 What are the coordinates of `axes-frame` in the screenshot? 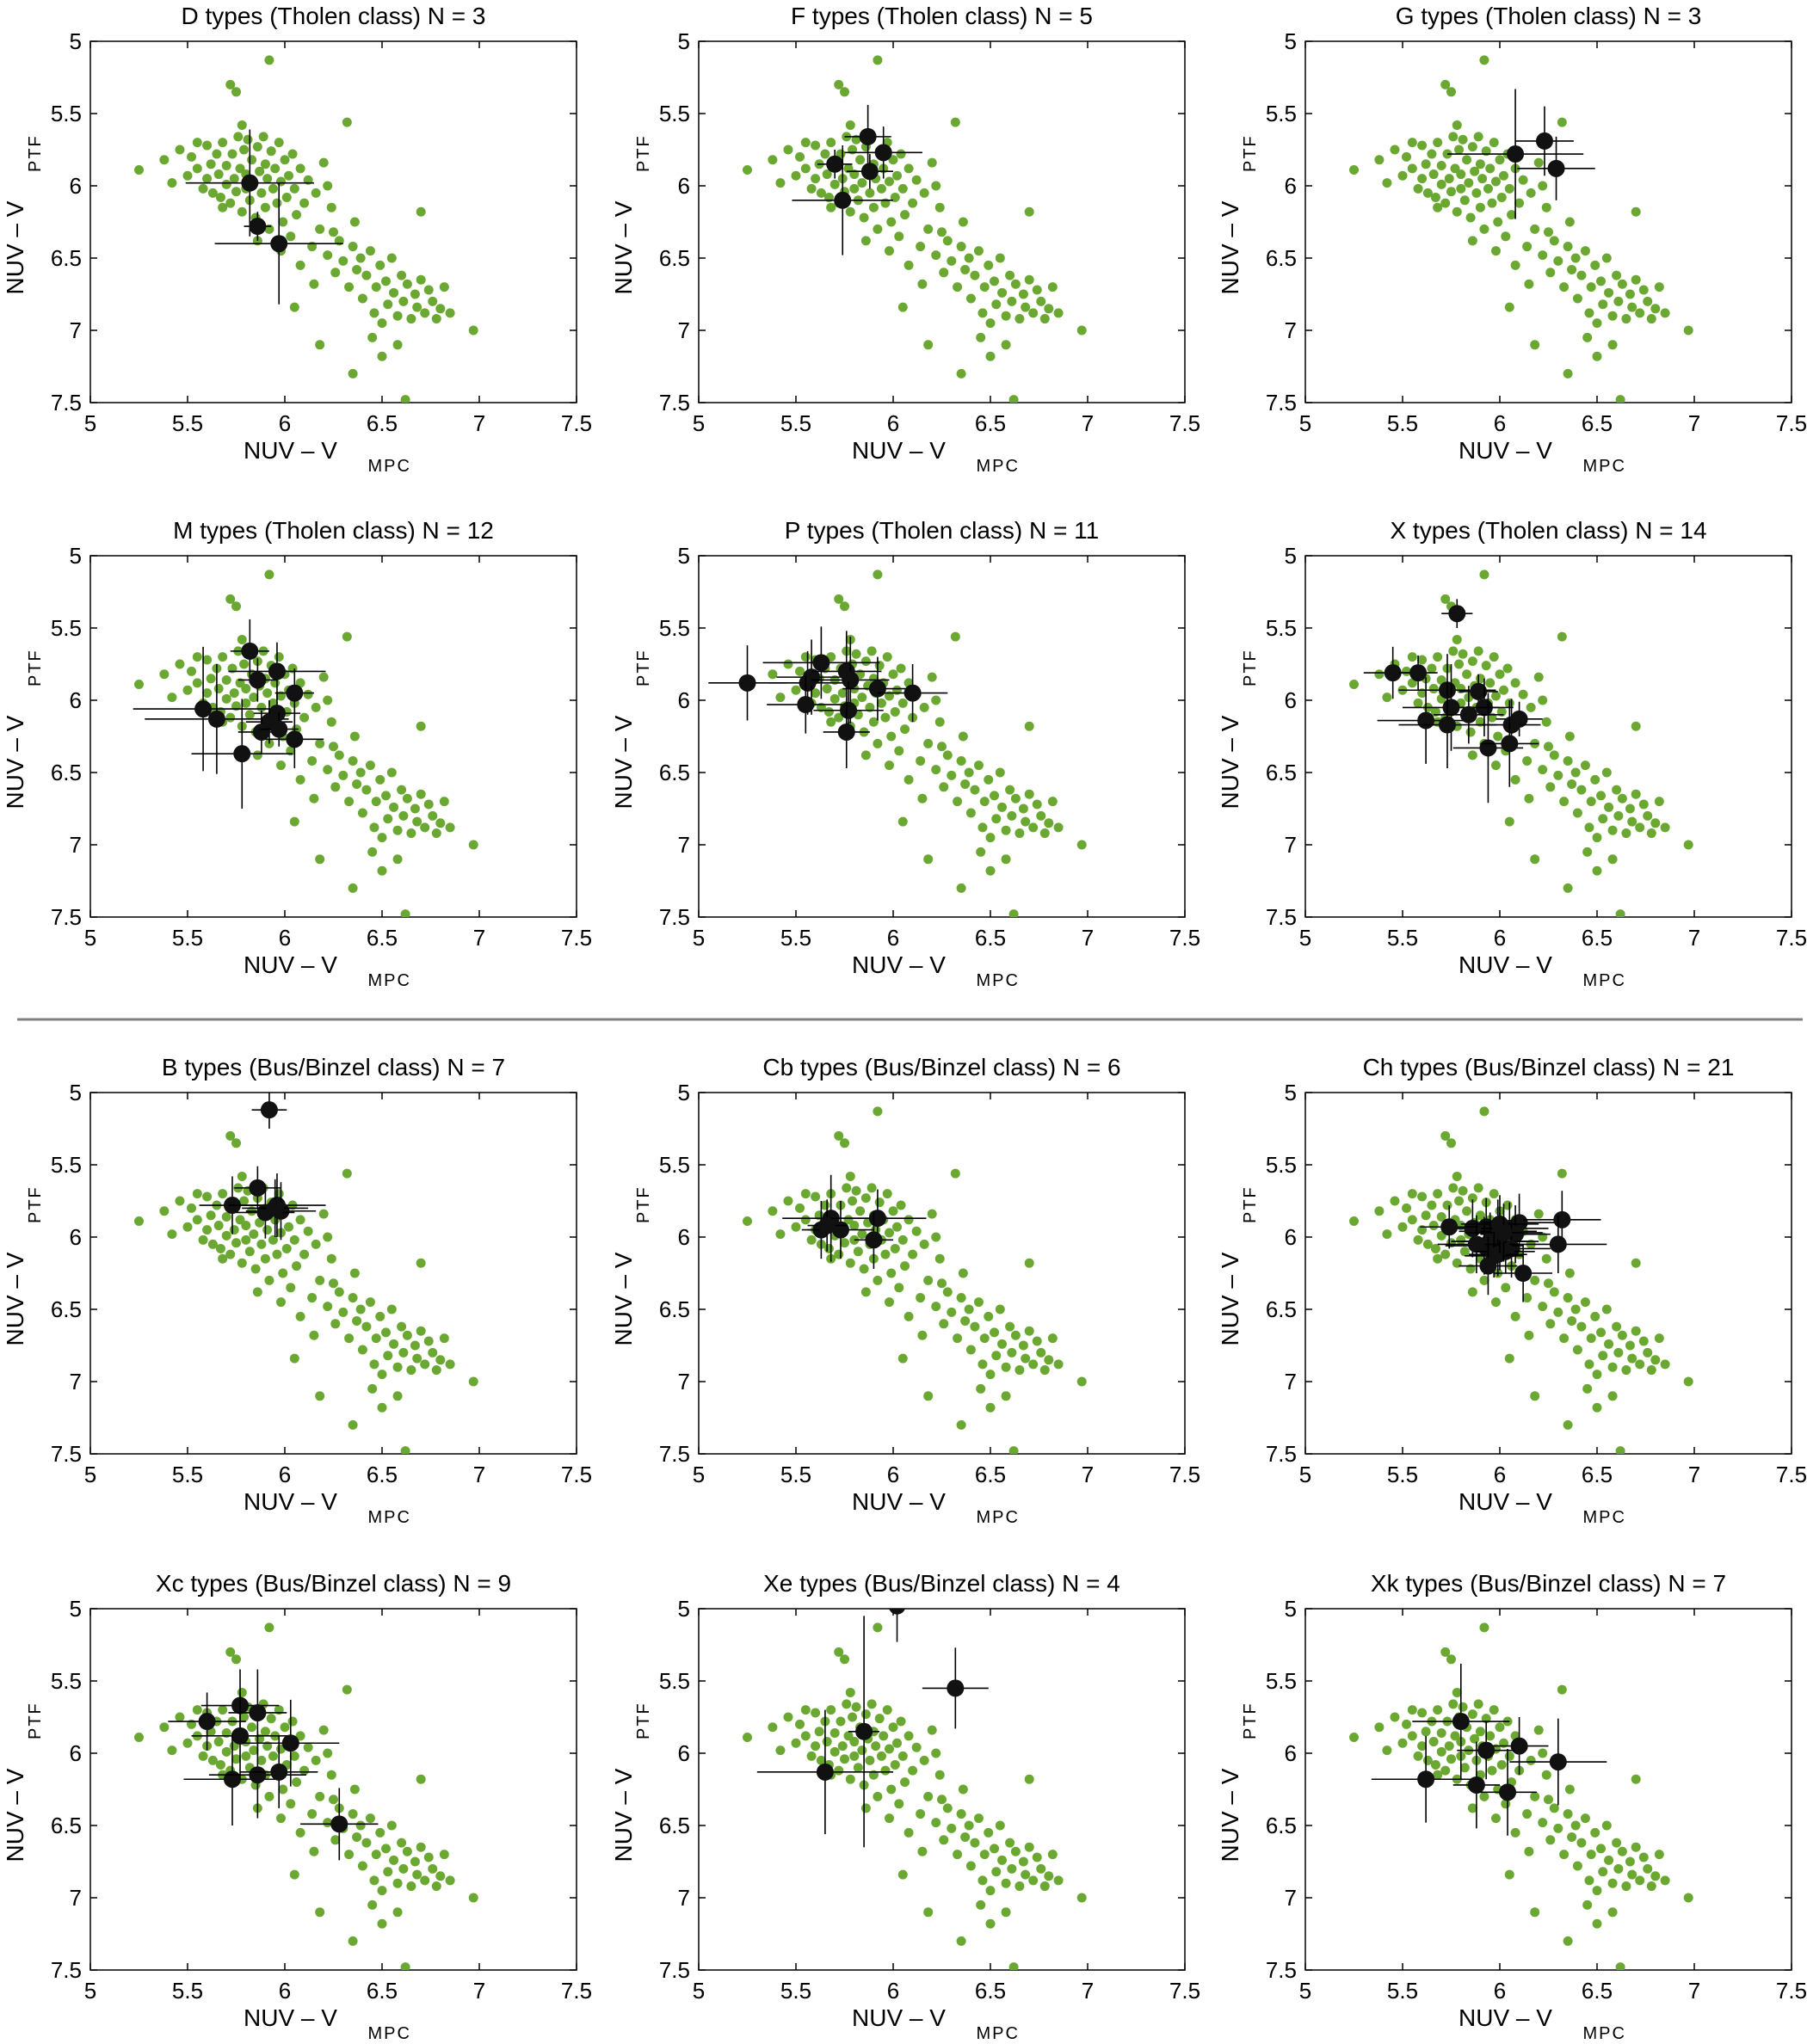 It's located at (333, 737).